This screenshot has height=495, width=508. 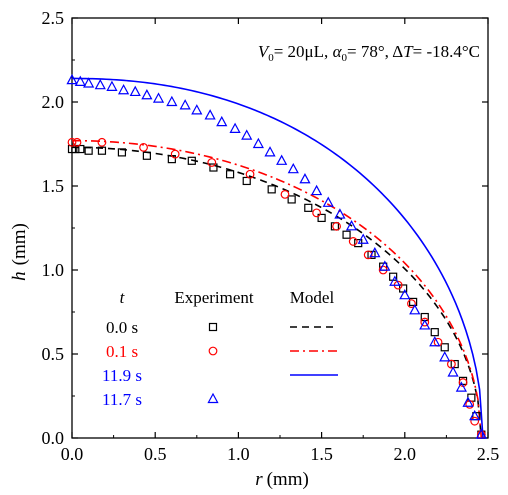 What do you see at coordinates (72, 454) in the screenshot?
I see `x-tick-label: 0.0` at bounding box center [72, 454].